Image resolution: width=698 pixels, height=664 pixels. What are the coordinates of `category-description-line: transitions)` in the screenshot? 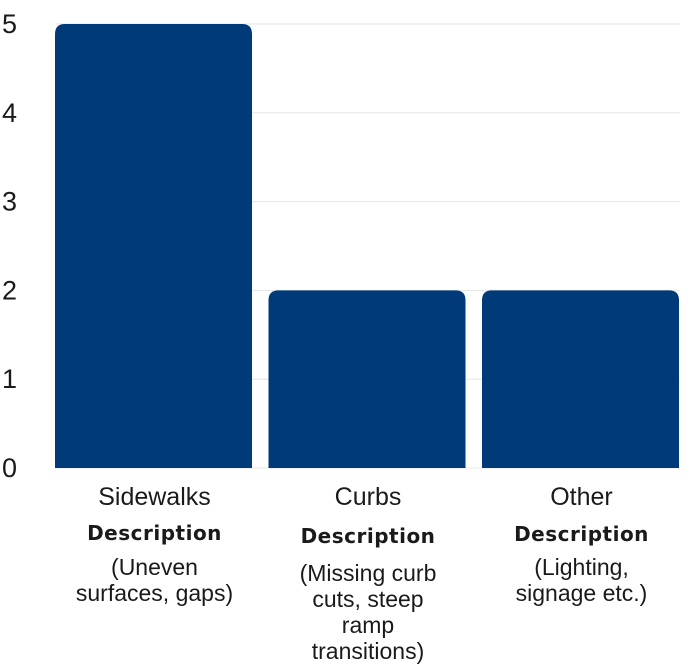 It's located at (368, 651).